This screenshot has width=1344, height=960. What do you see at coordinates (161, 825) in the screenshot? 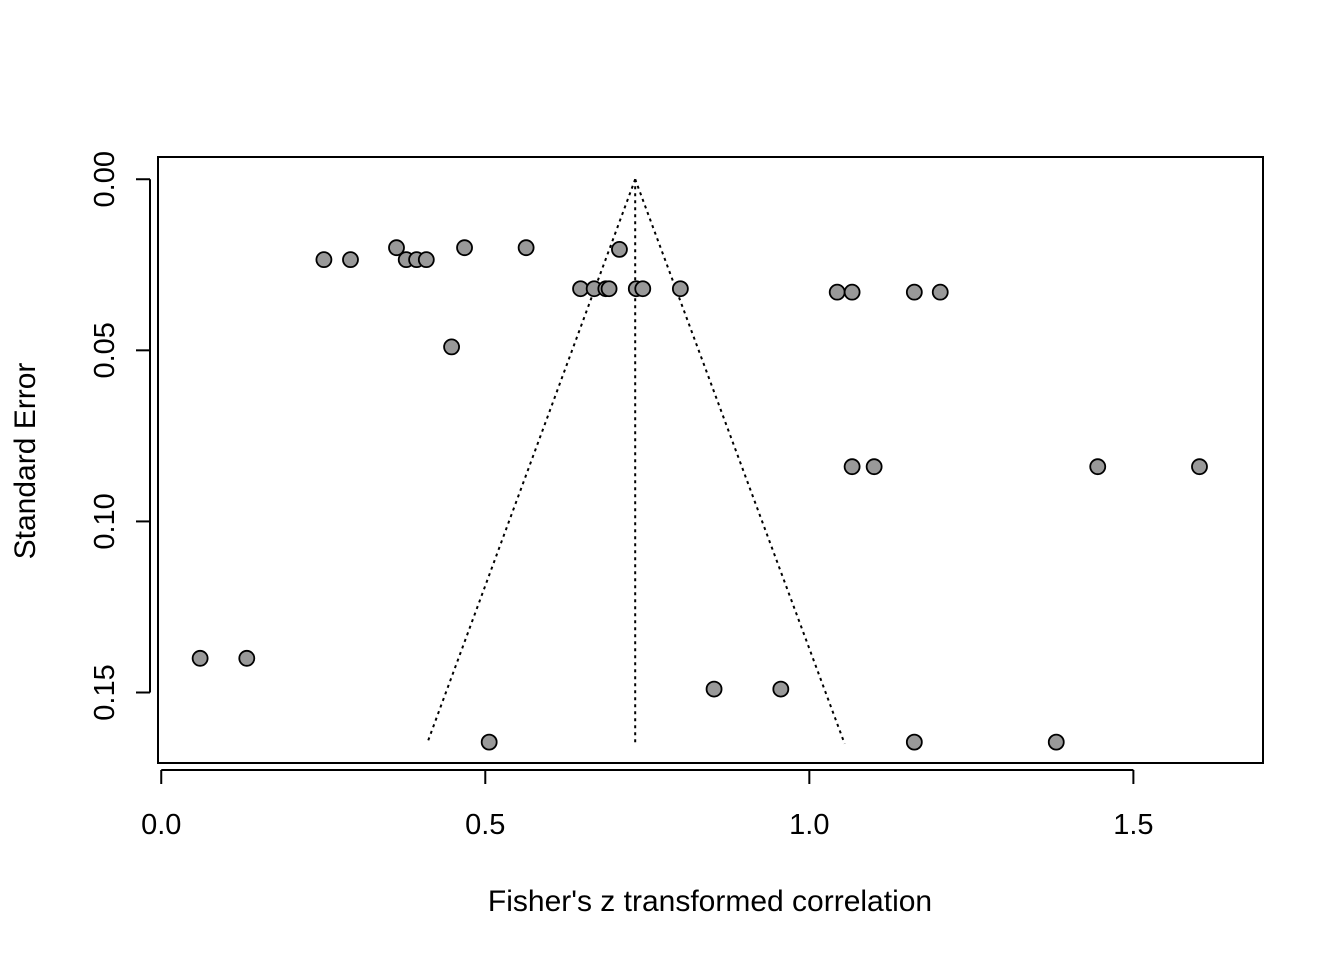
I see `x-tick-label: 0.0` at bounding box center [161, 825].